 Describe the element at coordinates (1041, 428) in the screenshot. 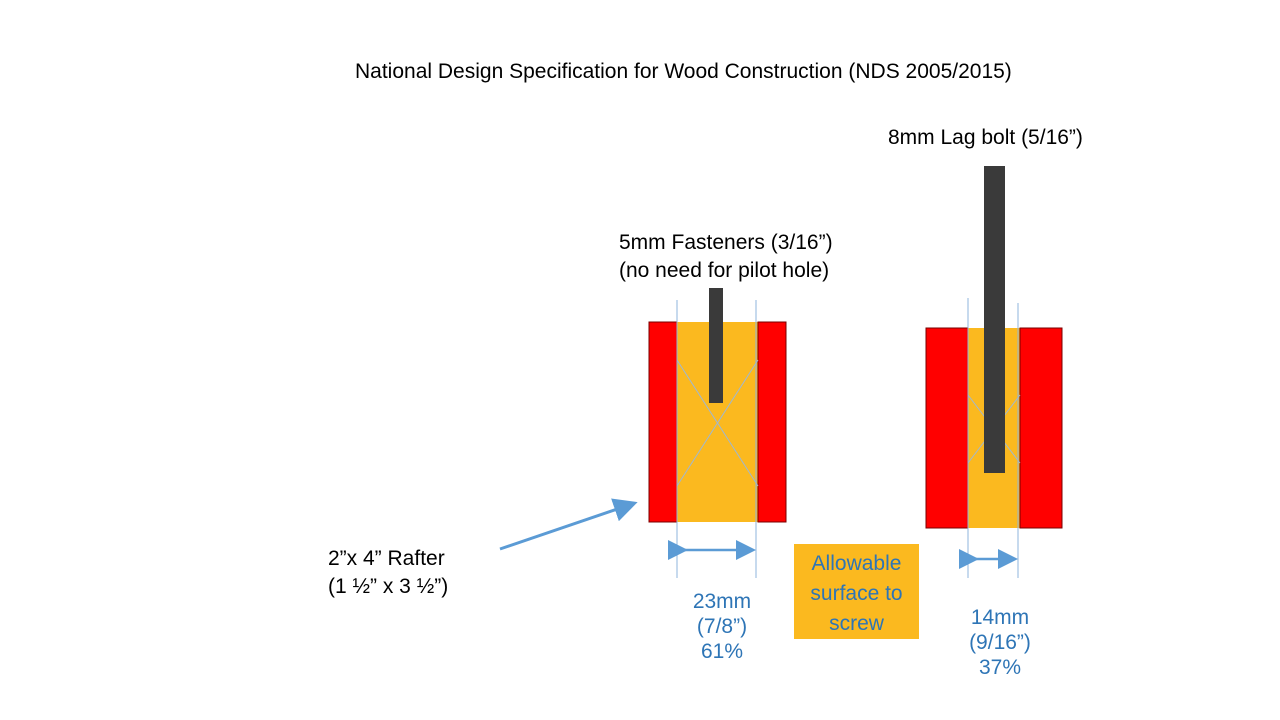

I see `right-rafter-edge-zone-right` at that location.